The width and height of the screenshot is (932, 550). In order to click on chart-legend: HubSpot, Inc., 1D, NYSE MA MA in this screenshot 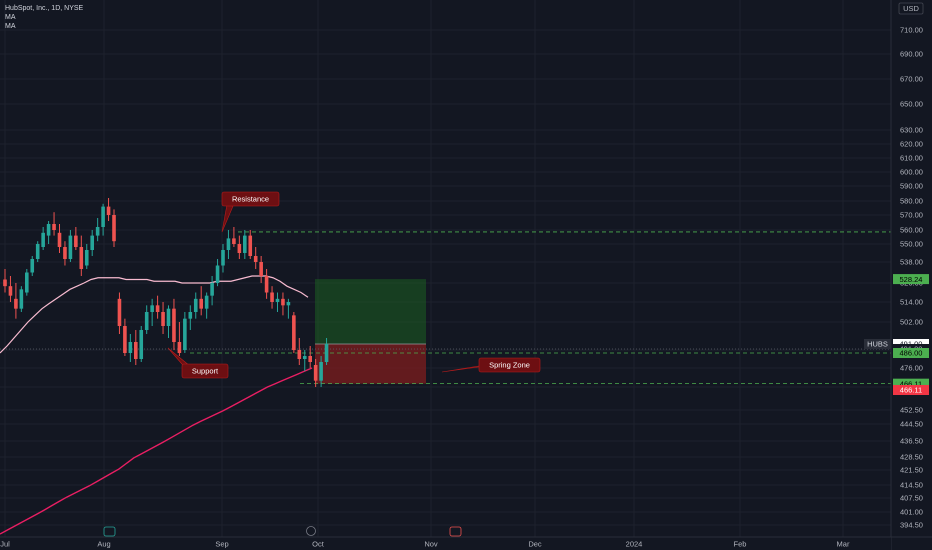, I will do `click(44, 17)`.